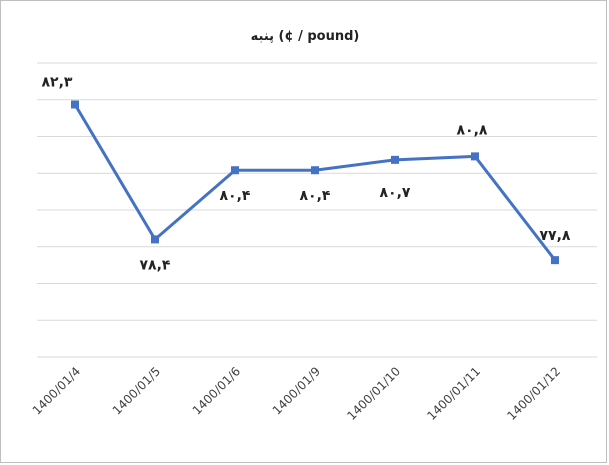  Describe the element at coordinates (453, 393) in the screenshot. I see `x-tick-label: 1400/01/11` at that location.